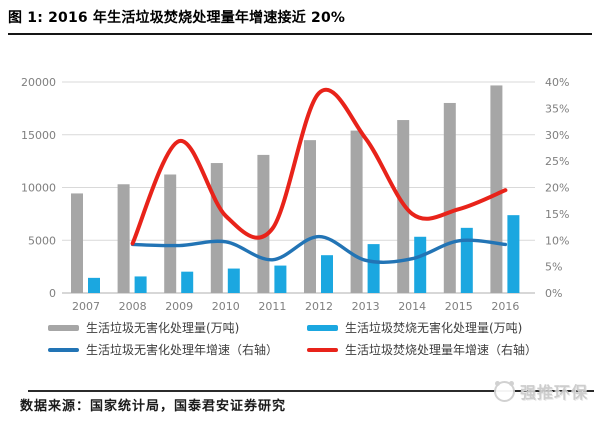 This screenshot has width=600, height=423. Describe the element at coordinates (226, 306) in the screenshot. I see `x-axis-year-label: 2010` at that location.